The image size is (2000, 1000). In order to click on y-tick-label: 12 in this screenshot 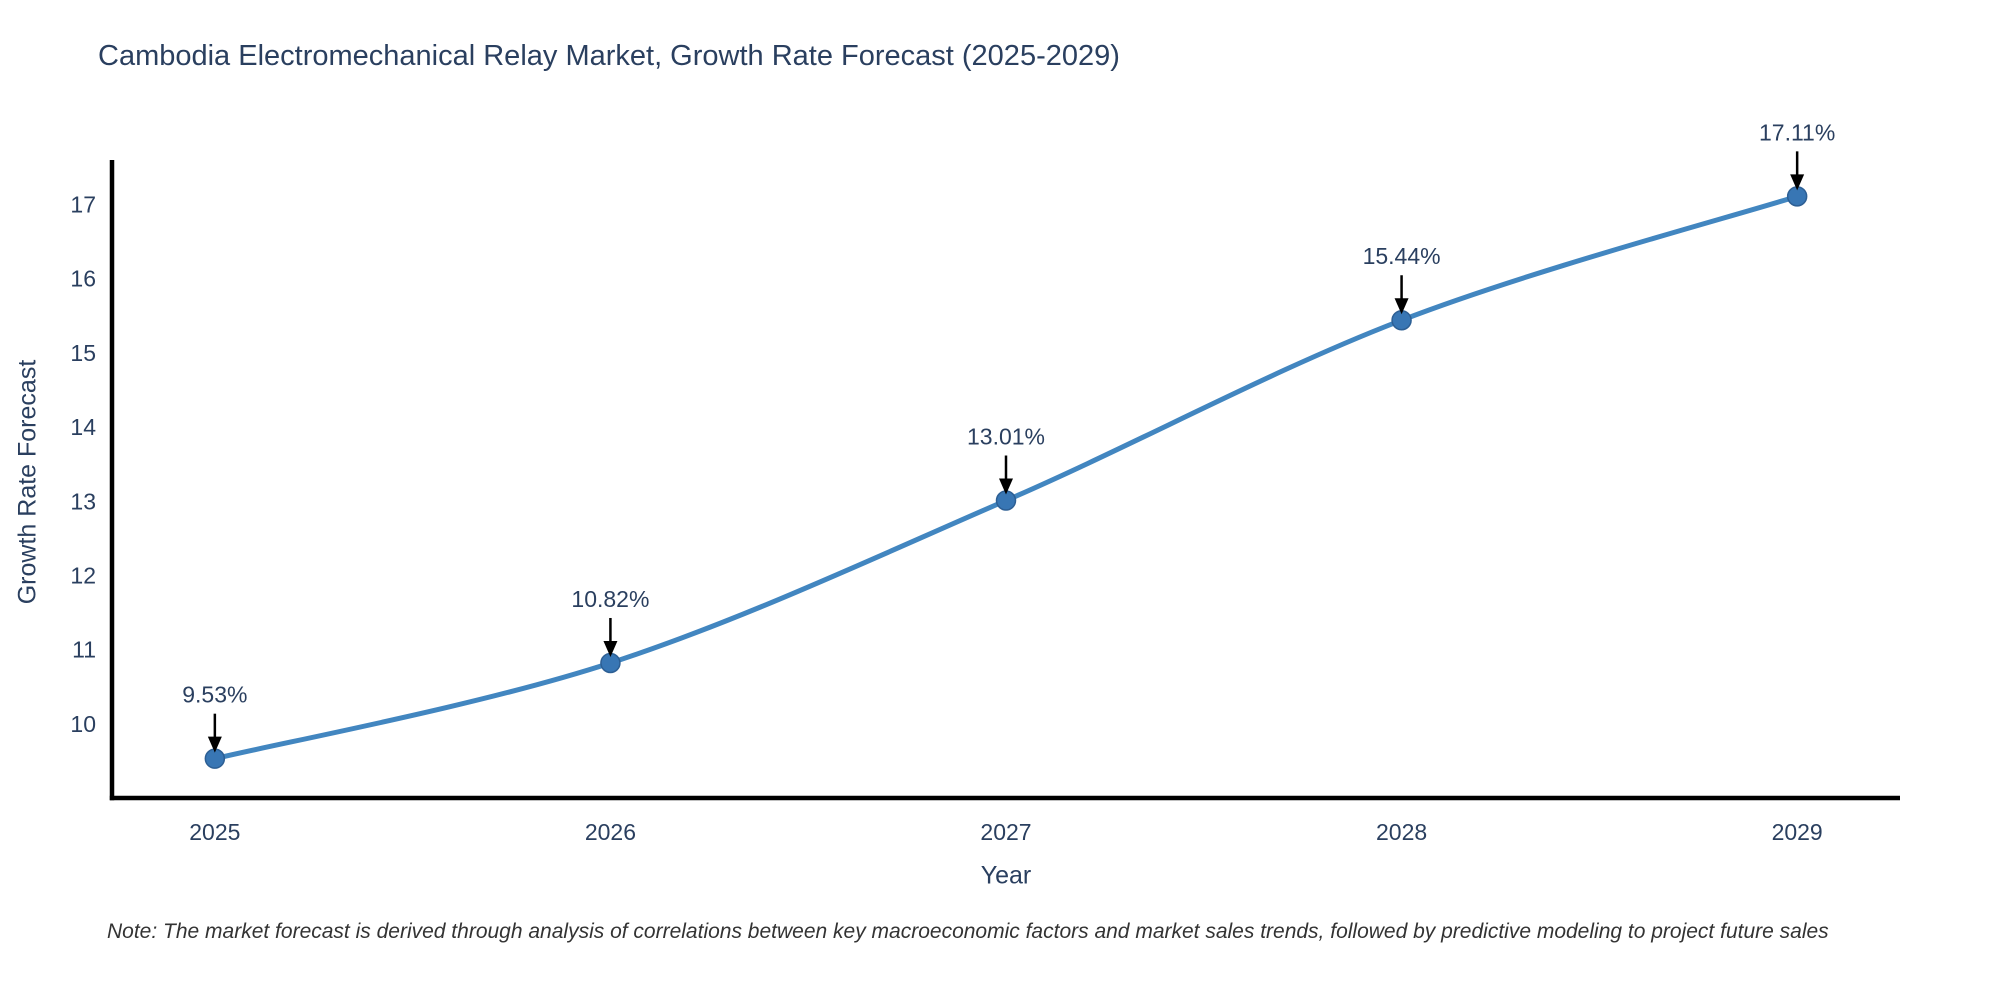, I will do `click(83, 575)`.